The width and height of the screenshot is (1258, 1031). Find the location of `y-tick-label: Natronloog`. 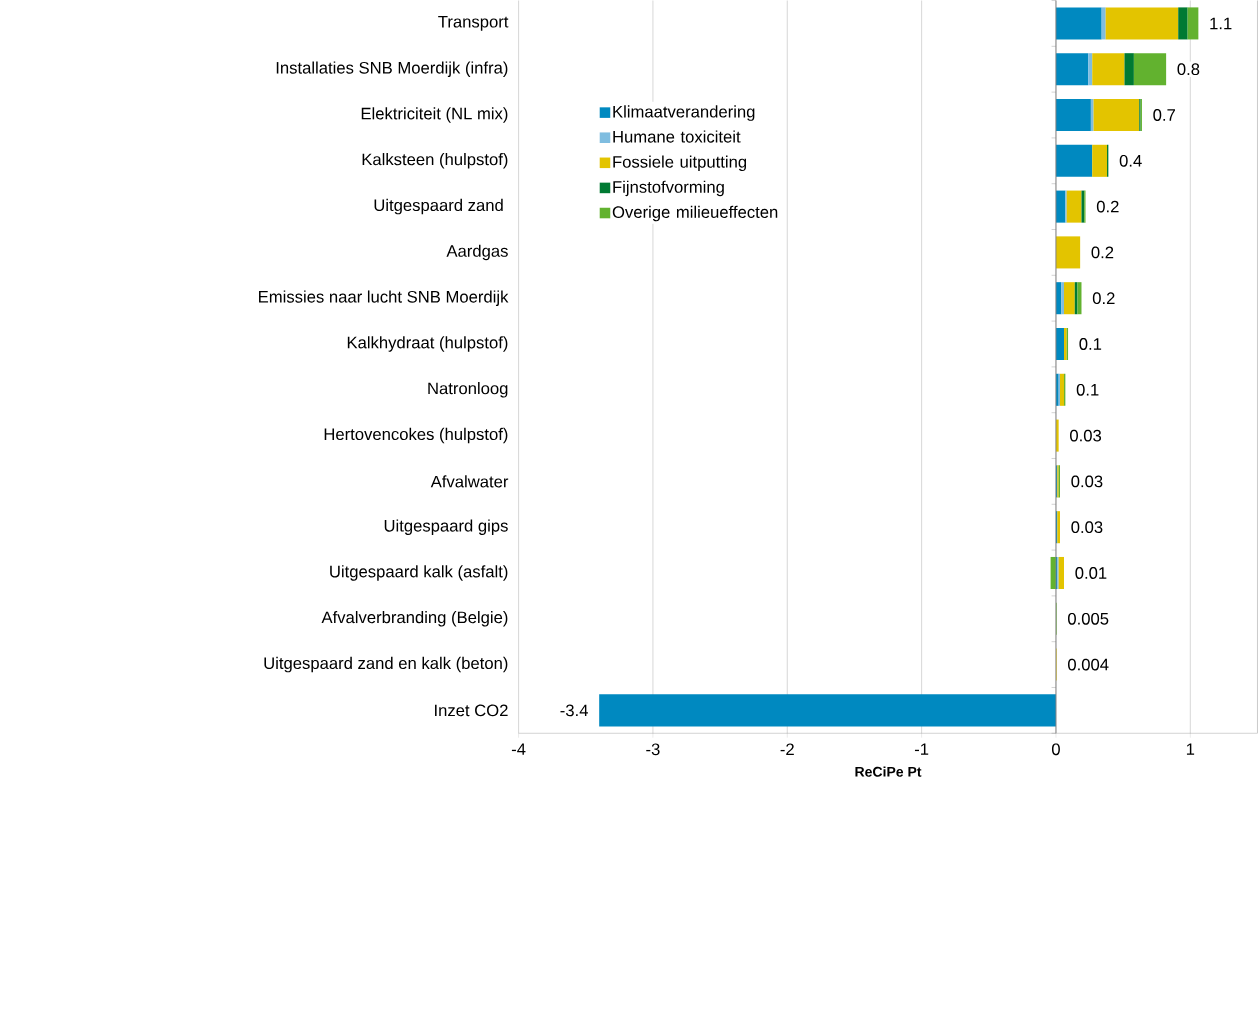

y-tick-label: Natronloog is located at coordinates (468, 390).